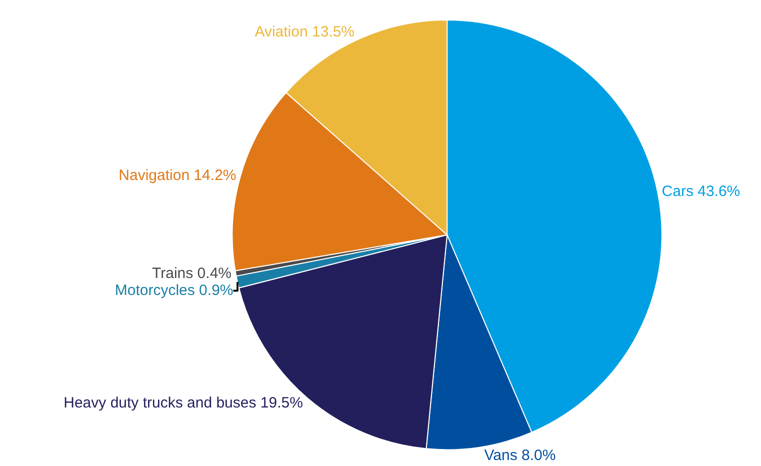 This screenshot has width=761, height=466. I want to click on slice-label: Trains 0.4%, so click(192, 273).